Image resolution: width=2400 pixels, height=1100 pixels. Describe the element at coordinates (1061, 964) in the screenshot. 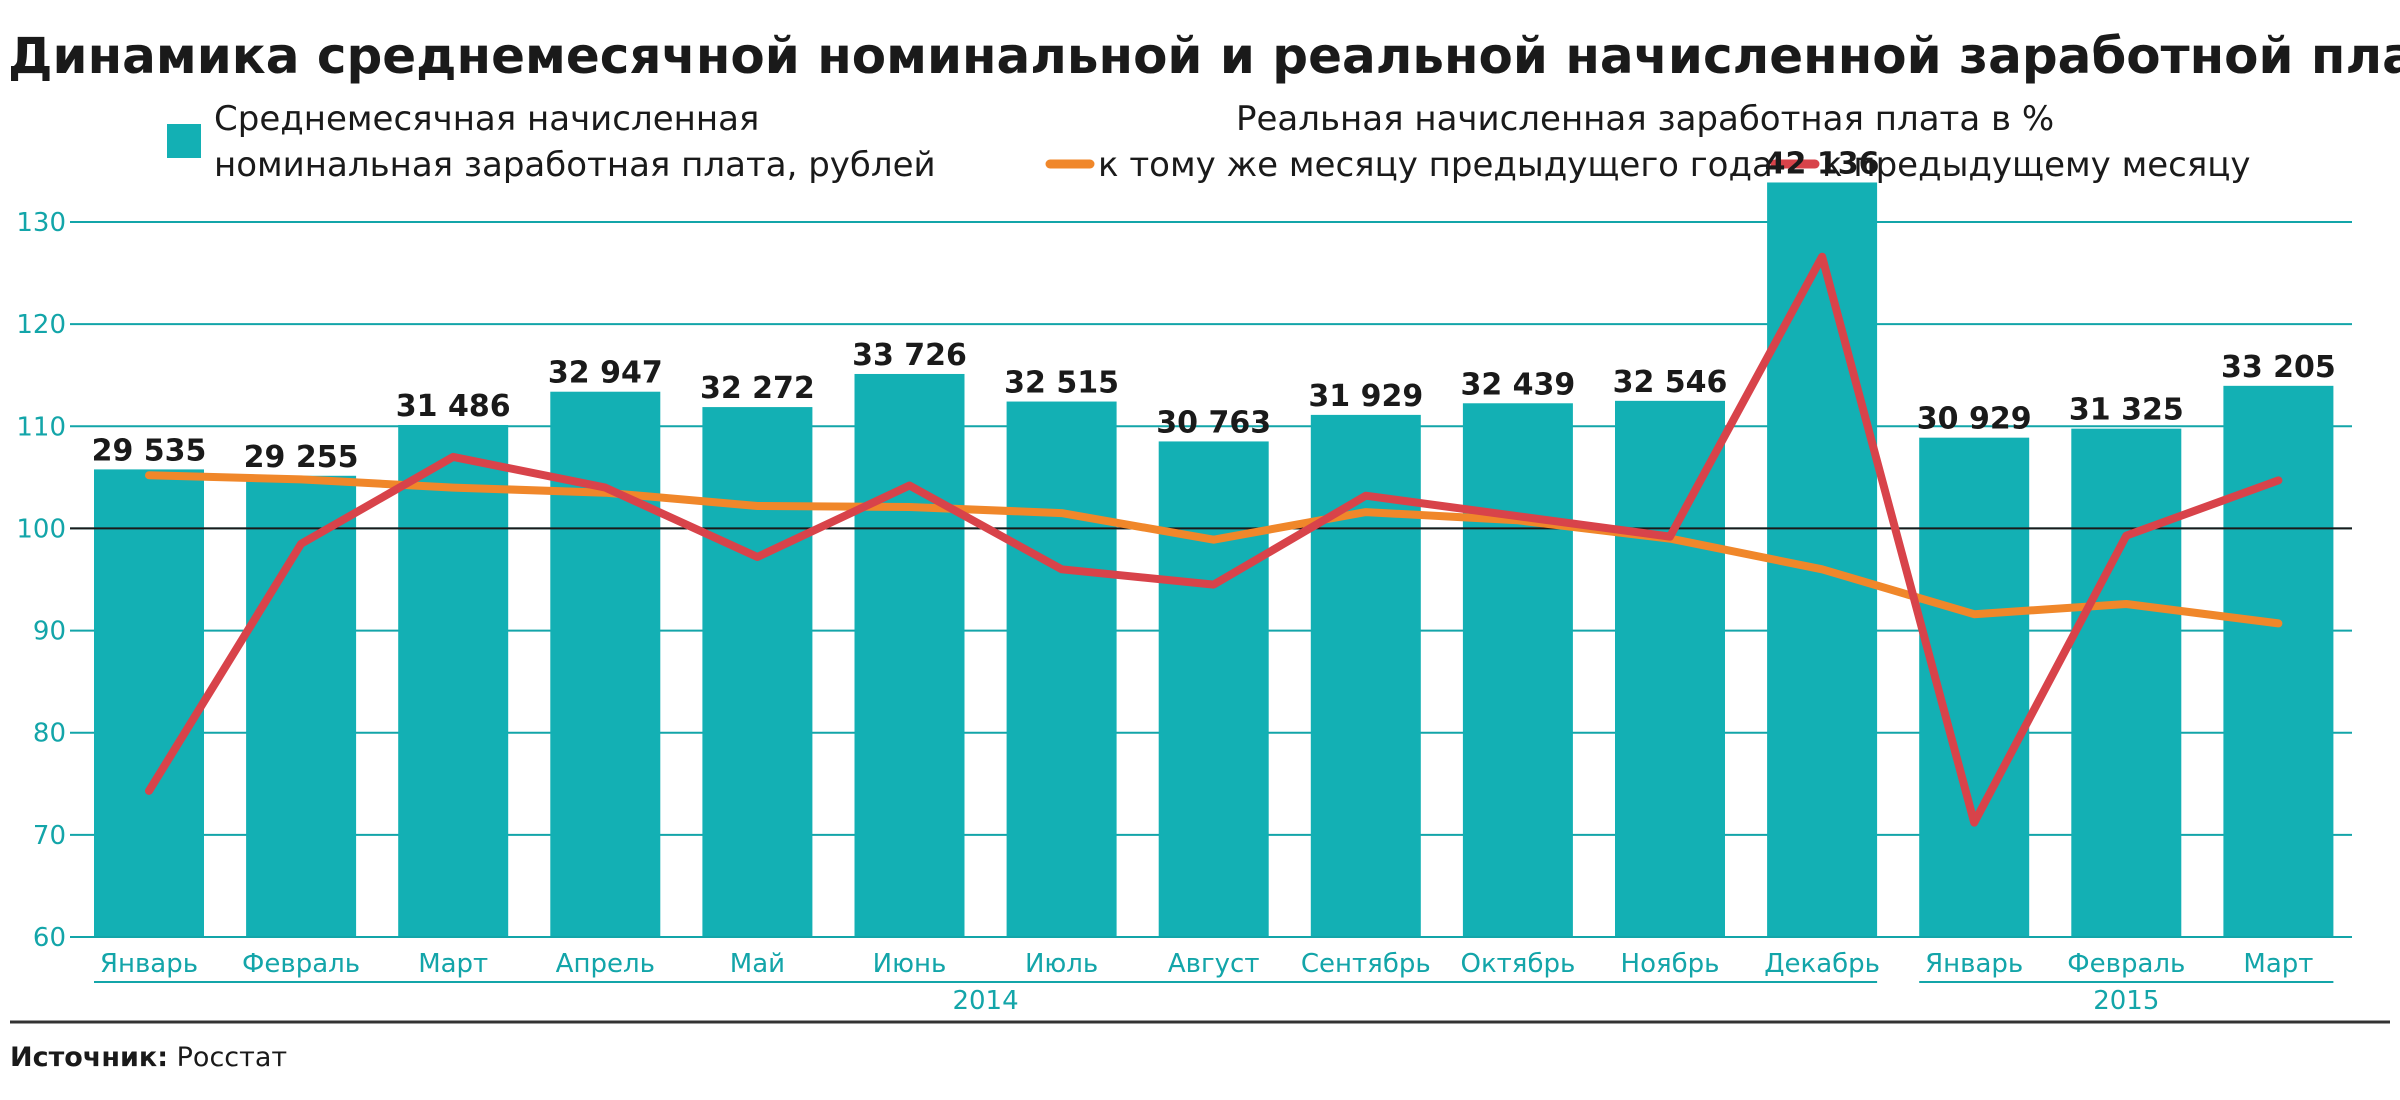

I see `x-tick-label: Июль` at that location.